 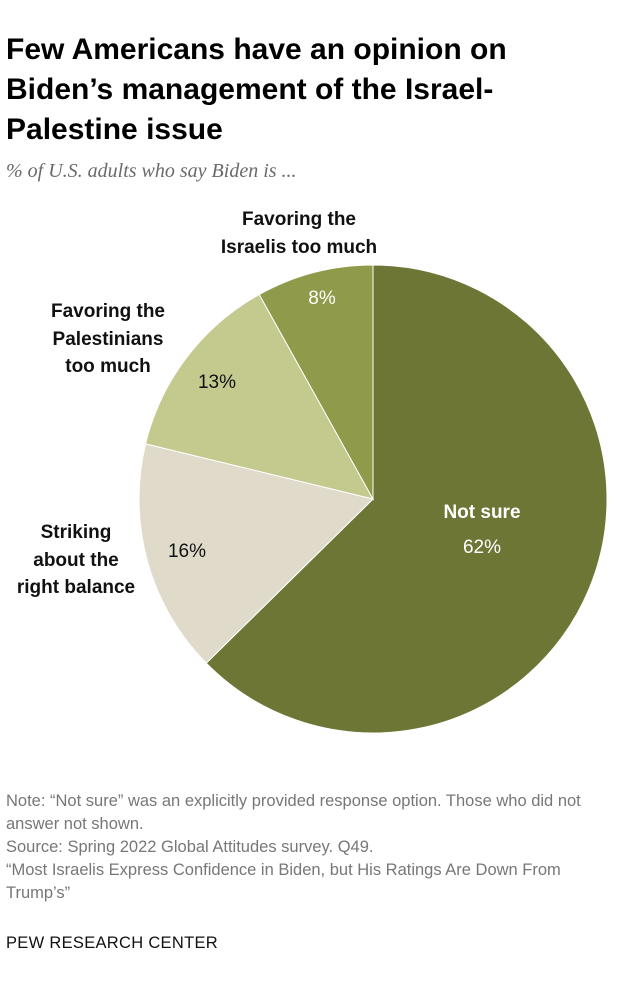 What do you see at coordinates (76, 532) in the screenshot?
I see `category-label-right-balance-1: Striking` at bounding box center [76, 532].